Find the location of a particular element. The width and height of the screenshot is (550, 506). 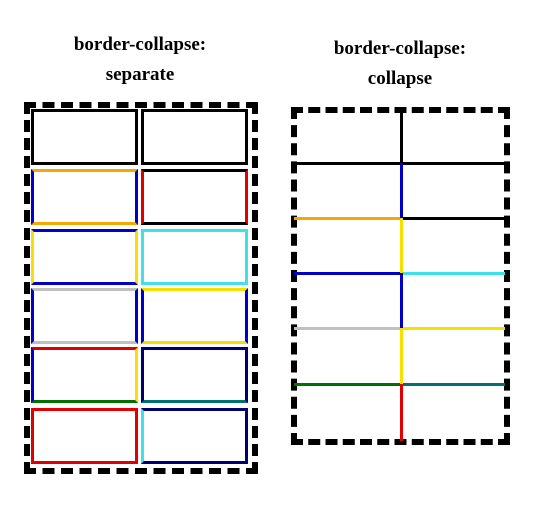

collapse-row-border-2-left is located at coordinates (347, 218).